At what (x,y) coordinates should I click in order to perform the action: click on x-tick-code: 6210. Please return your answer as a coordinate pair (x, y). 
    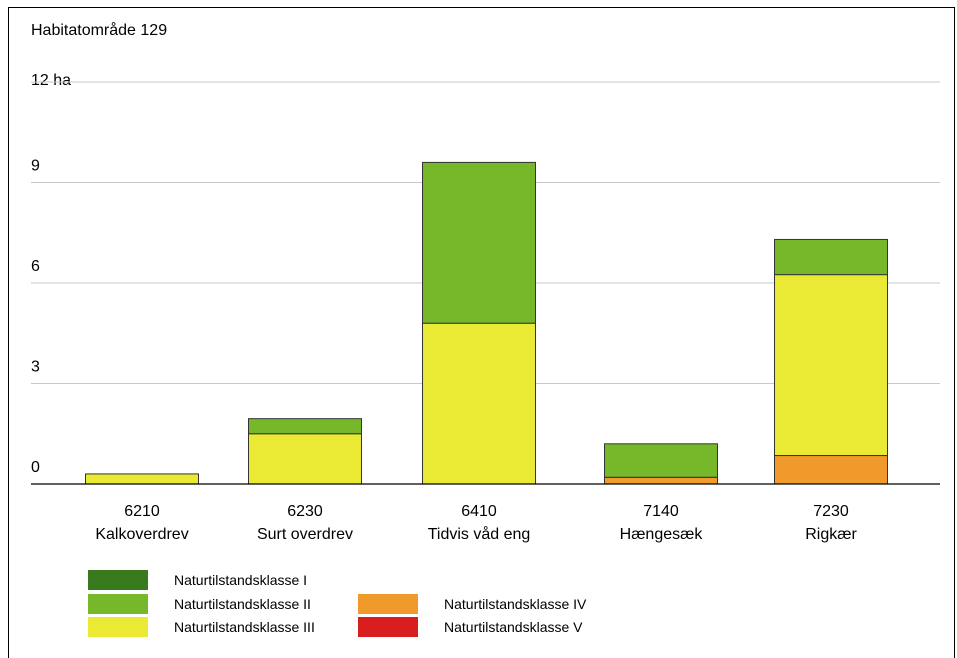
    Looking at the image, I should click on (142, 511).